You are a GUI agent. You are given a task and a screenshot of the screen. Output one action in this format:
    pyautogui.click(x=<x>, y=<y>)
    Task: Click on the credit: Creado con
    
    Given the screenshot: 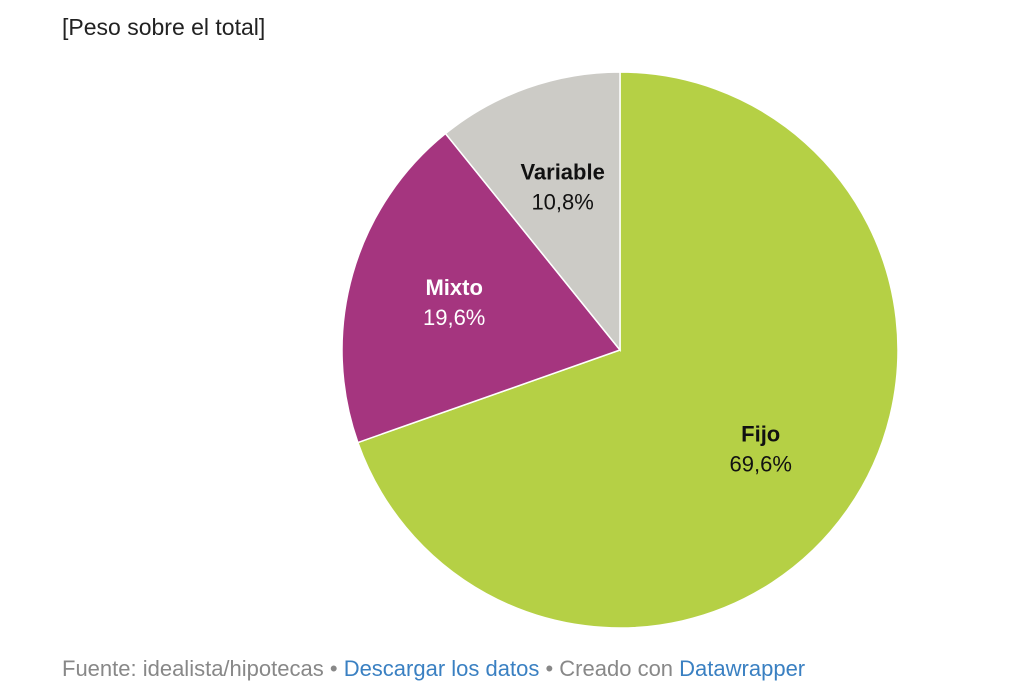 What is the action you would take?
    pyautogui.click(x=616, y=668)
    